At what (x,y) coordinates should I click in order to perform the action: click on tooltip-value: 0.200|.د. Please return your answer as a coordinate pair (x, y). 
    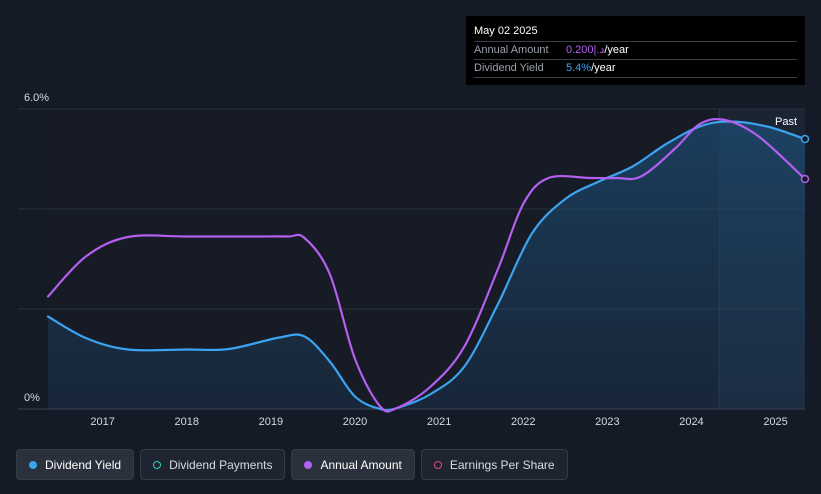
    Looking at the image, I should click on (585, 50).